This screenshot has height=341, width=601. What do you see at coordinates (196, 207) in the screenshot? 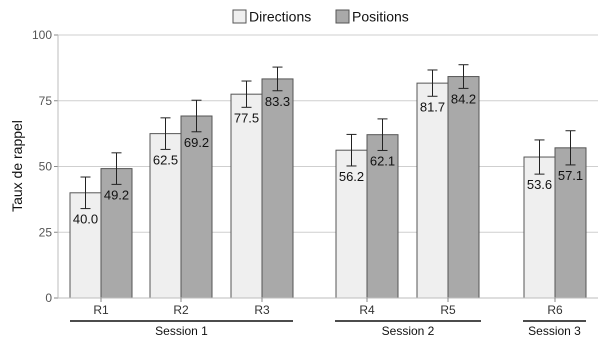
I see `bar-positions-r2` at bounding box center [196, 207].